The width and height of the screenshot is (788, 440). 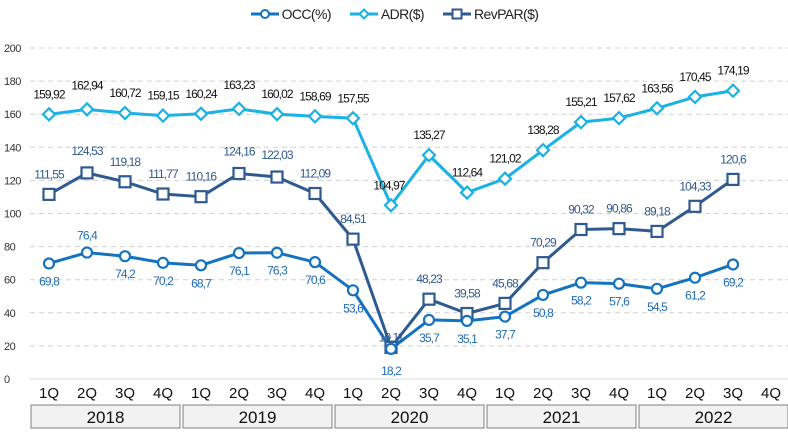 I want to click on data-label-adr: 158,69, so click(x=315, y=96).